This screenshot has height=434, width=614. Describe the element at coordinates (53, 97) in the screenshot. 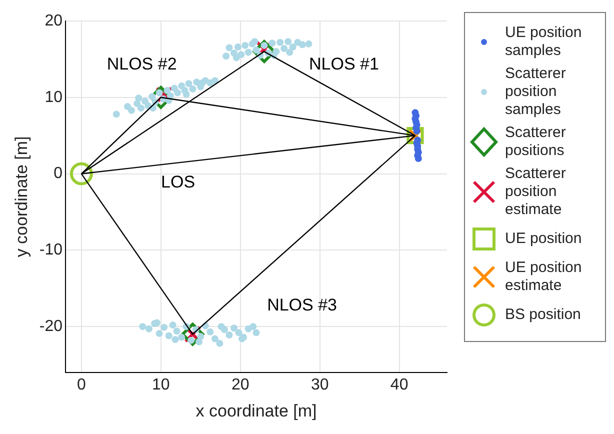

I see `y-tick-label: 10` at that location.